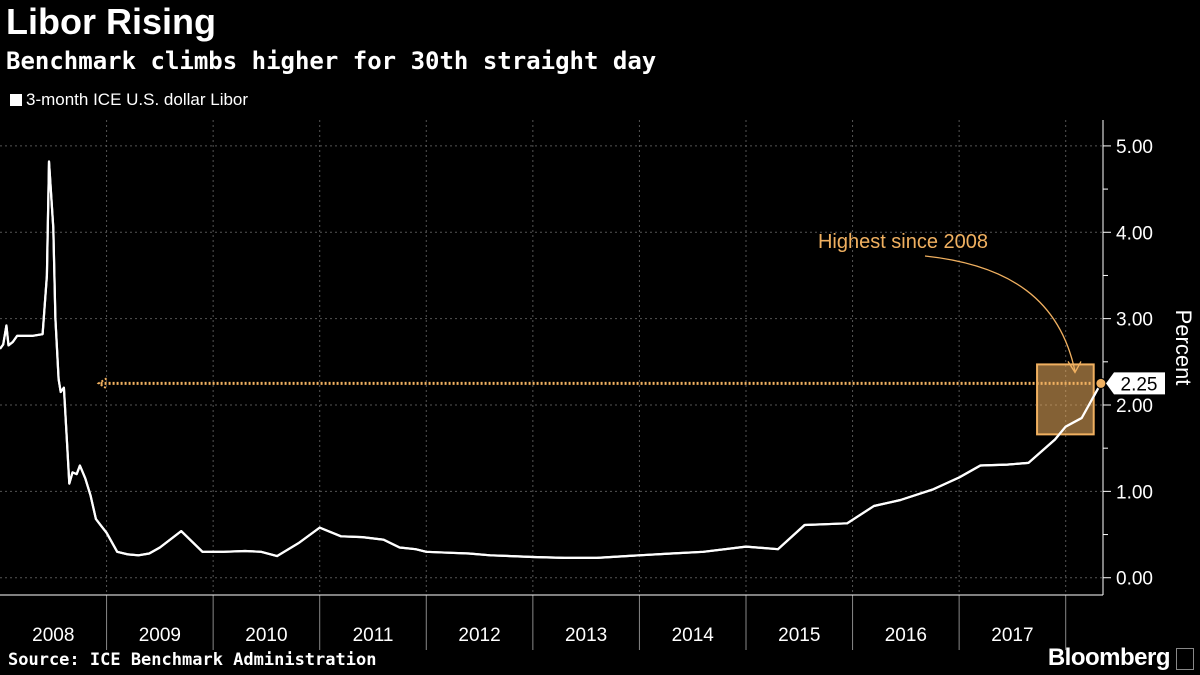 Image resolution: width=1200 pixels, height=675 pixels. Describe the element at coordinates (1101, 383) in the screenshot. I see `latest-point-marker` at that location.